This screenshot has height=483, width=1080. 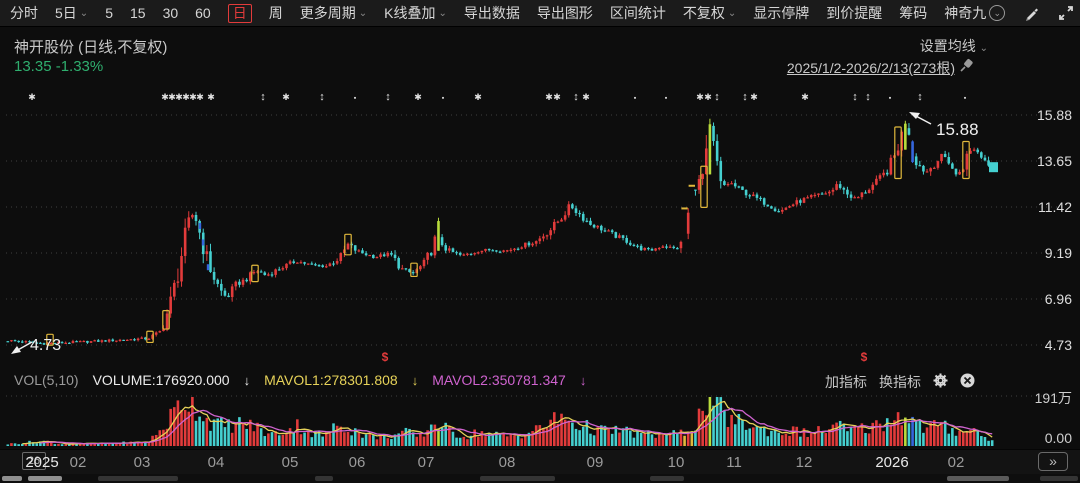 I want to click on time-axis-label: 03, so click(x=142, y=462).